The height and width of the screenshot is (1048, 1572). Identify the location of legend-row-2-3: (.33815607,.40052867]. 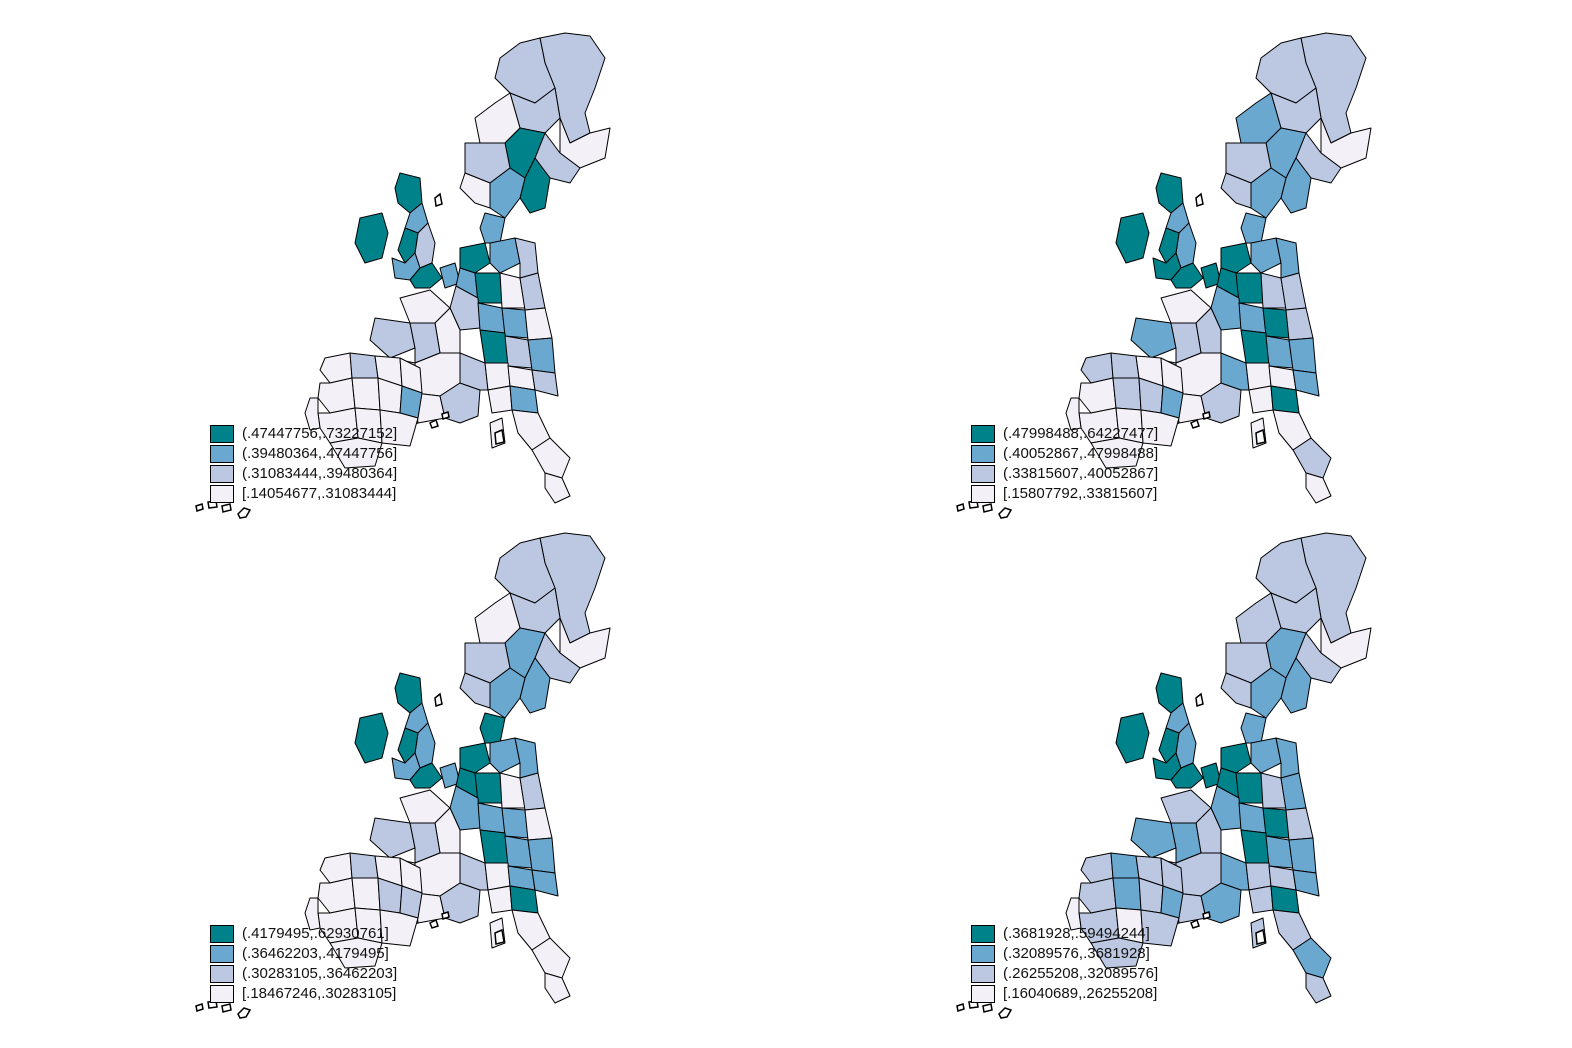
(1091, 475).